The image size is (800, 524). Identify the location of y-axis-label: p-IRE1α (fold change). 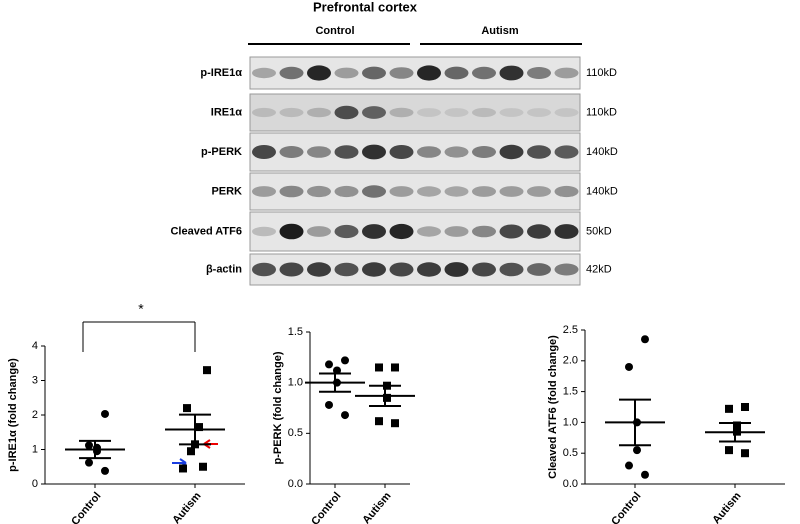
(13, 415).